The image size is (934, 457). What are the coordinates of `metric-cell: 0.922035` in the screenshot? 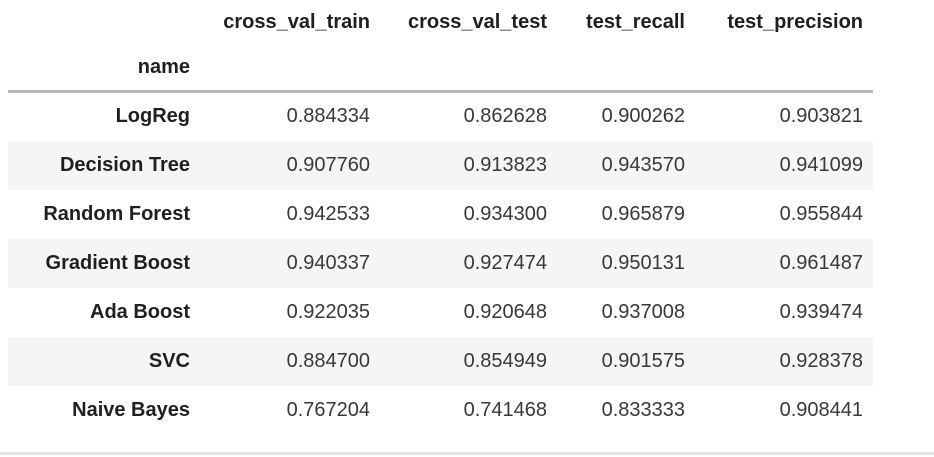 It's located at (328, 311).